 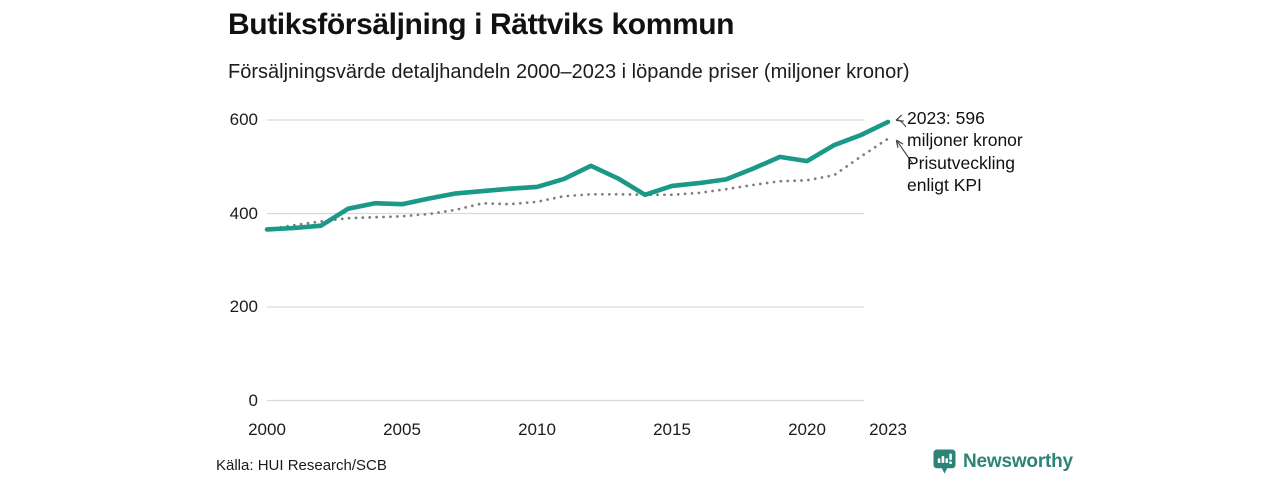 I want to click on newsworthy-logo-text: Newsworthy, so click(x=1018, y=461).